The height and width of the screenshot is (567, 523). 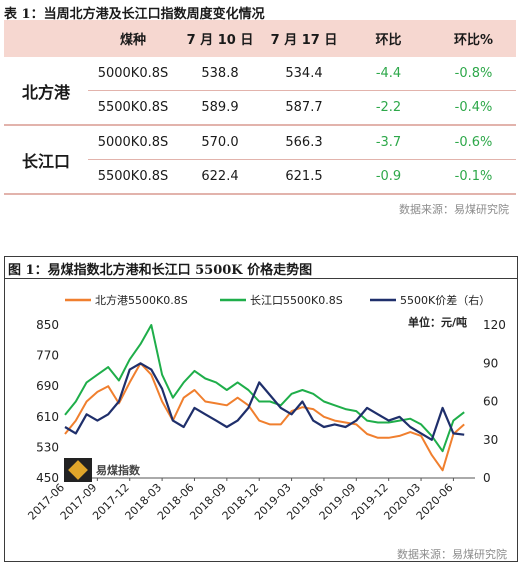 I want to click on y-left-tick-label: 690, so click(x=47, y=386).